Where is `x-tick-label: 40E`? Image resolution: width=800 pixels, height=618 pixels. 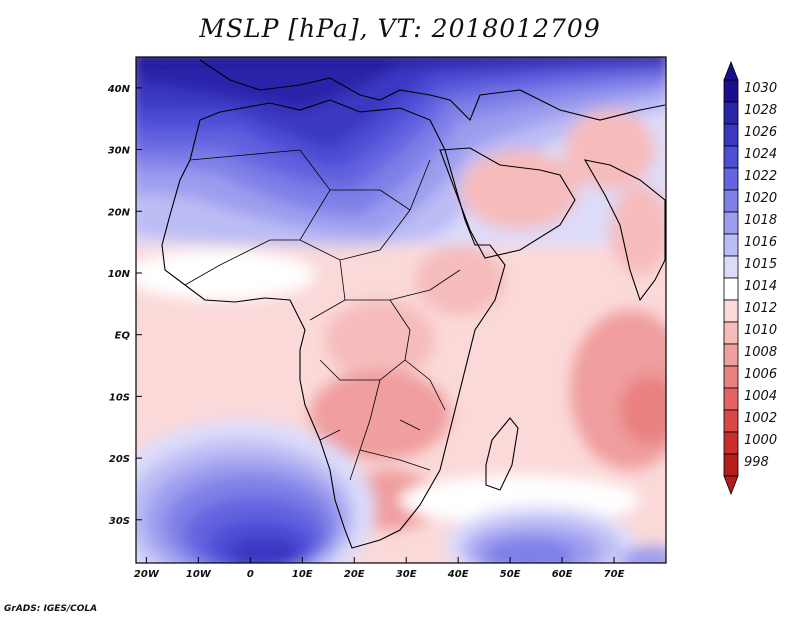 x-tick-label: 40E is located at coordinates (458, 574).